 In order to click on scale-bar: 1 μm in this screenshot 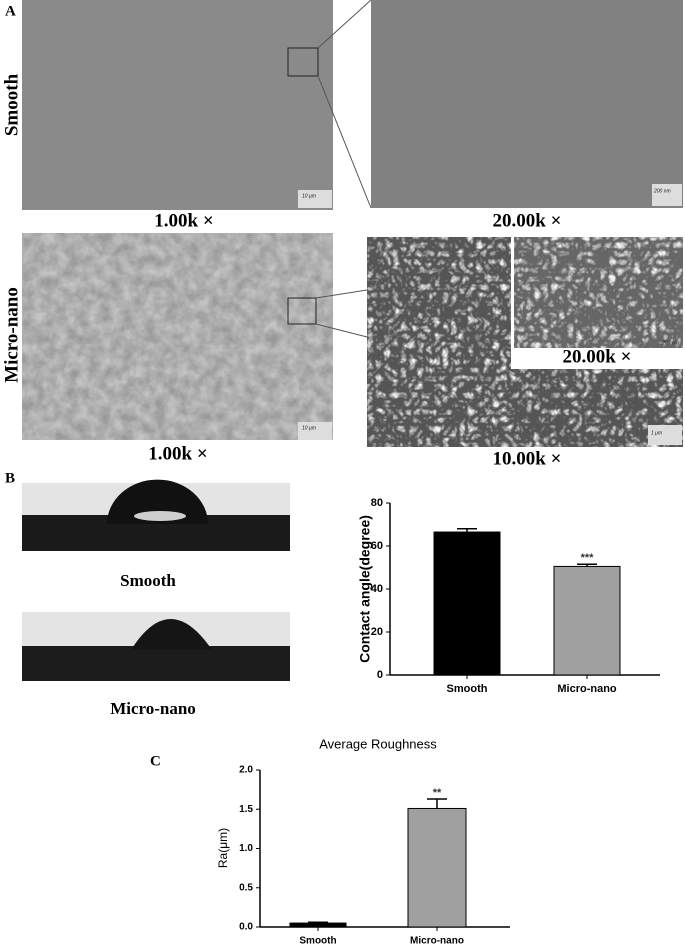, I will do `click(656, 433)`.